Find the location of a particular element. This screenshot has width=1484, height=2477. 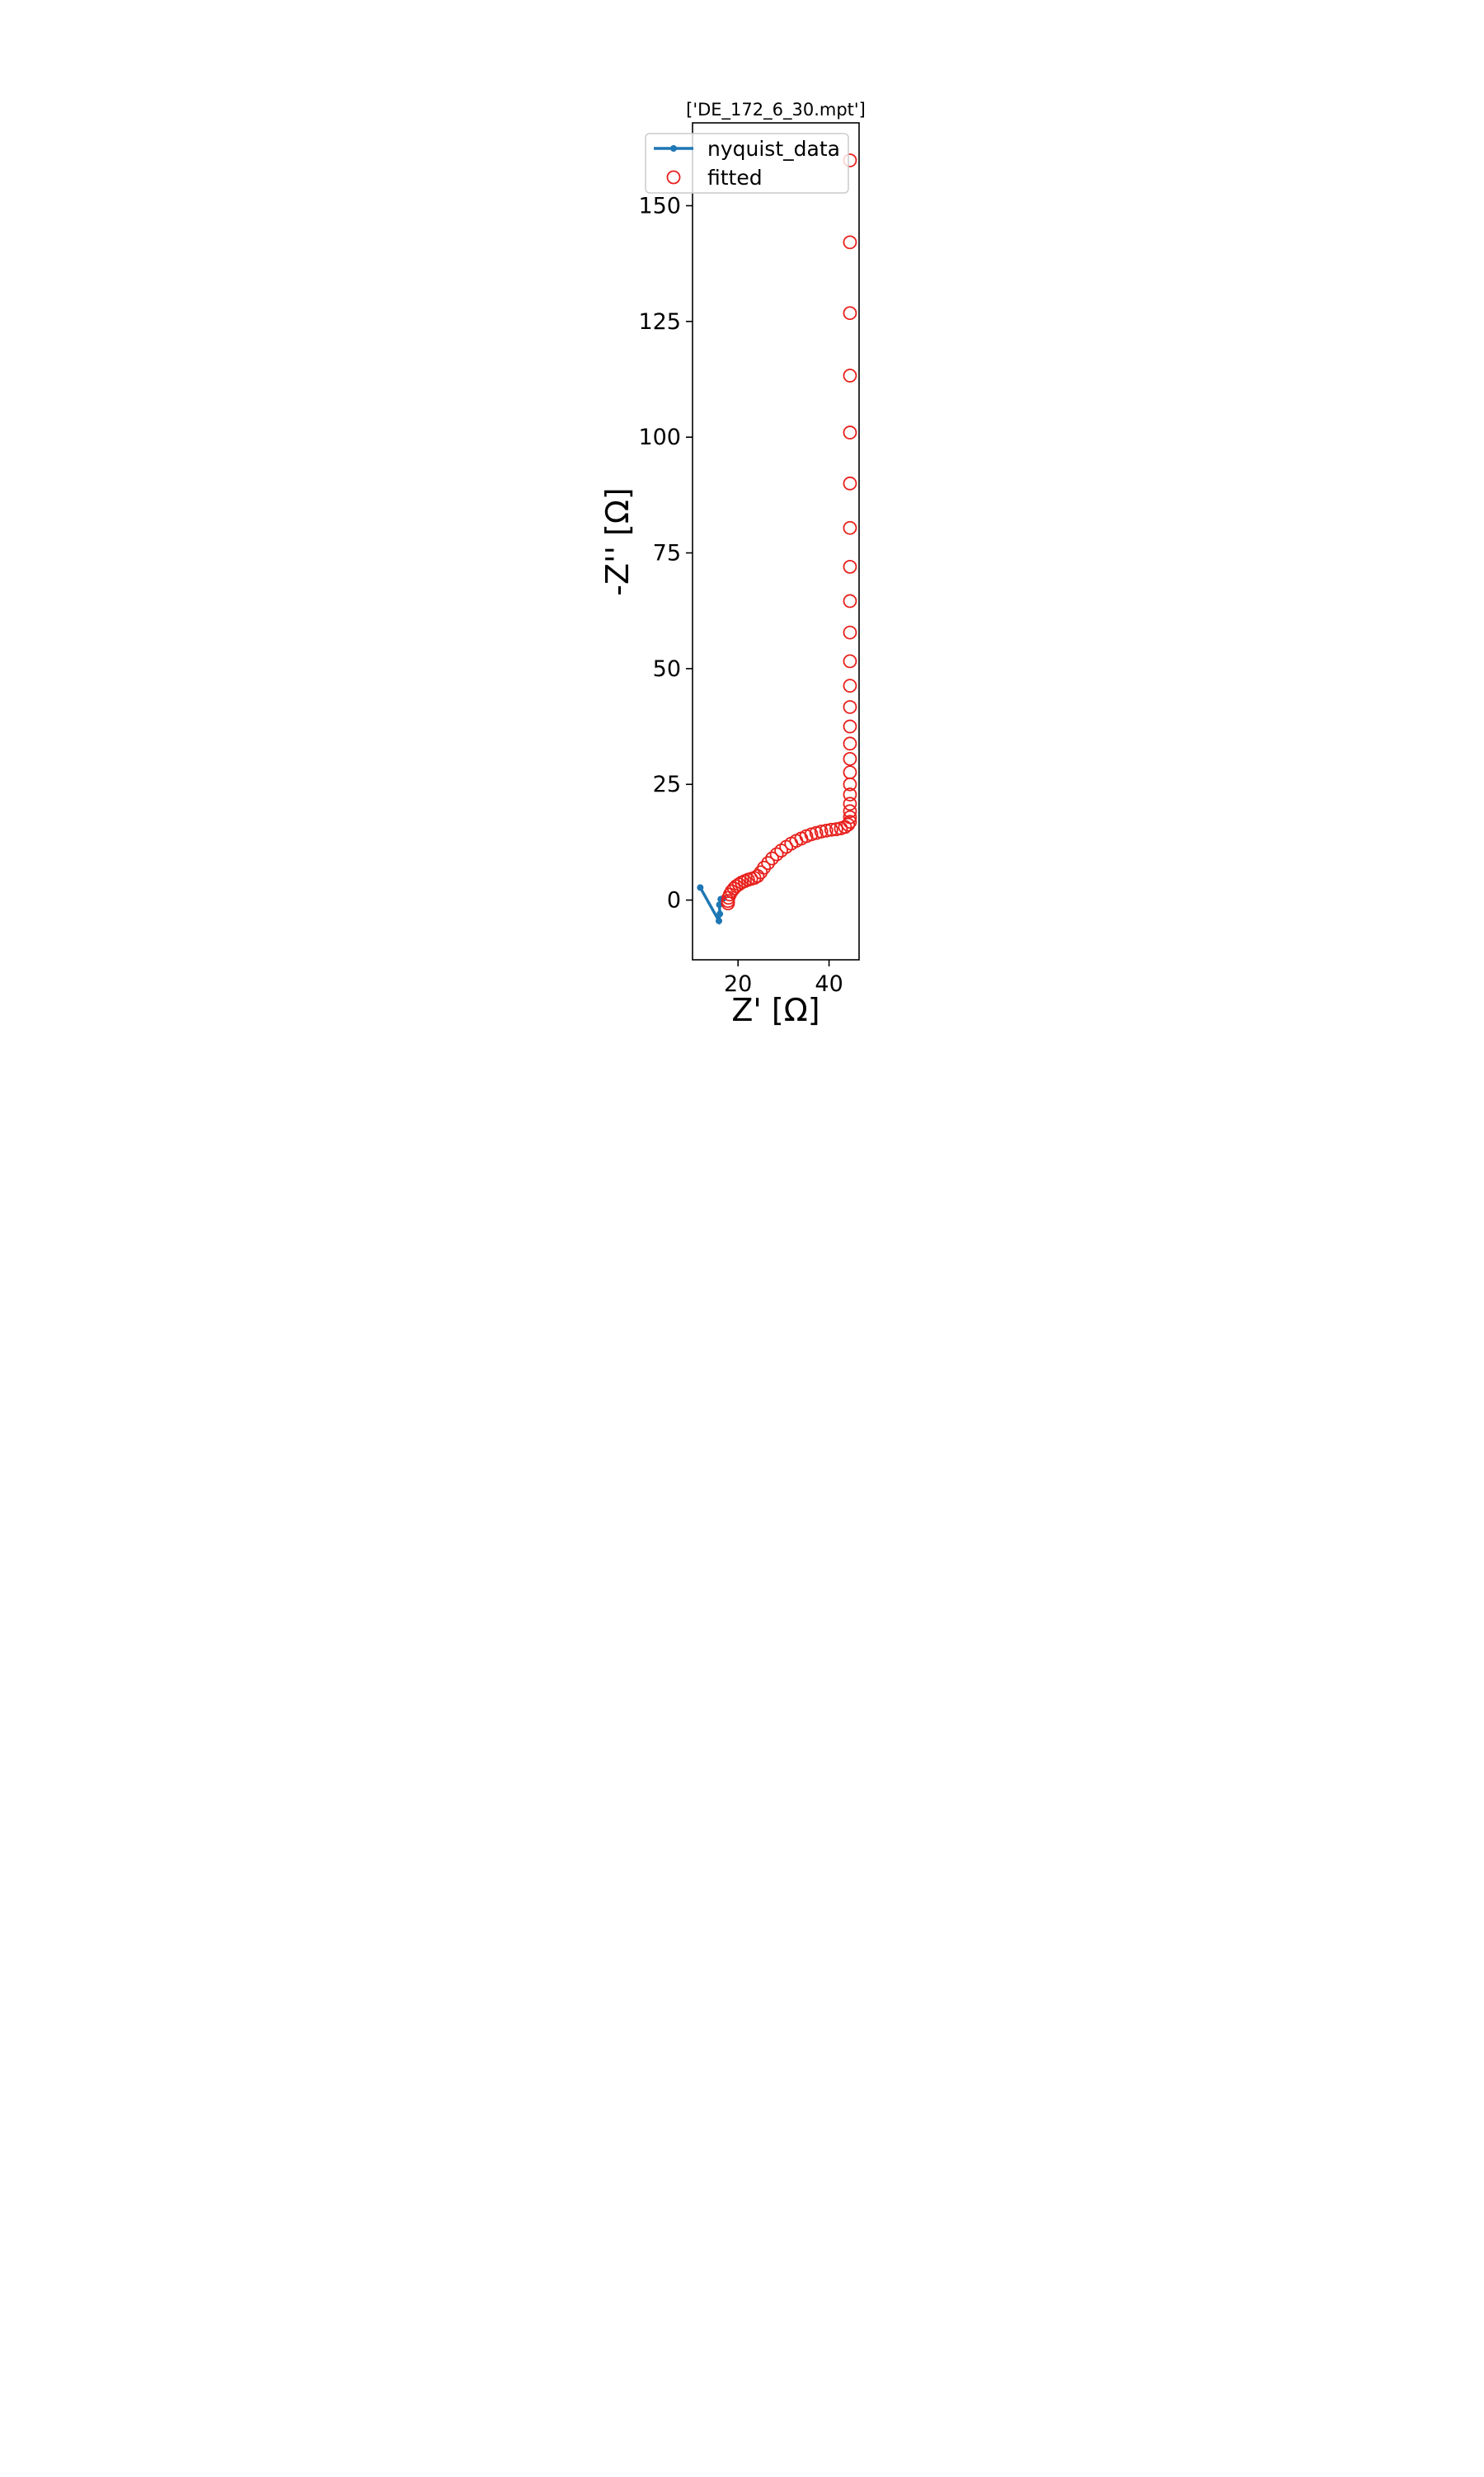

x-tick-label: 40 is located at coordinates (829, 984).